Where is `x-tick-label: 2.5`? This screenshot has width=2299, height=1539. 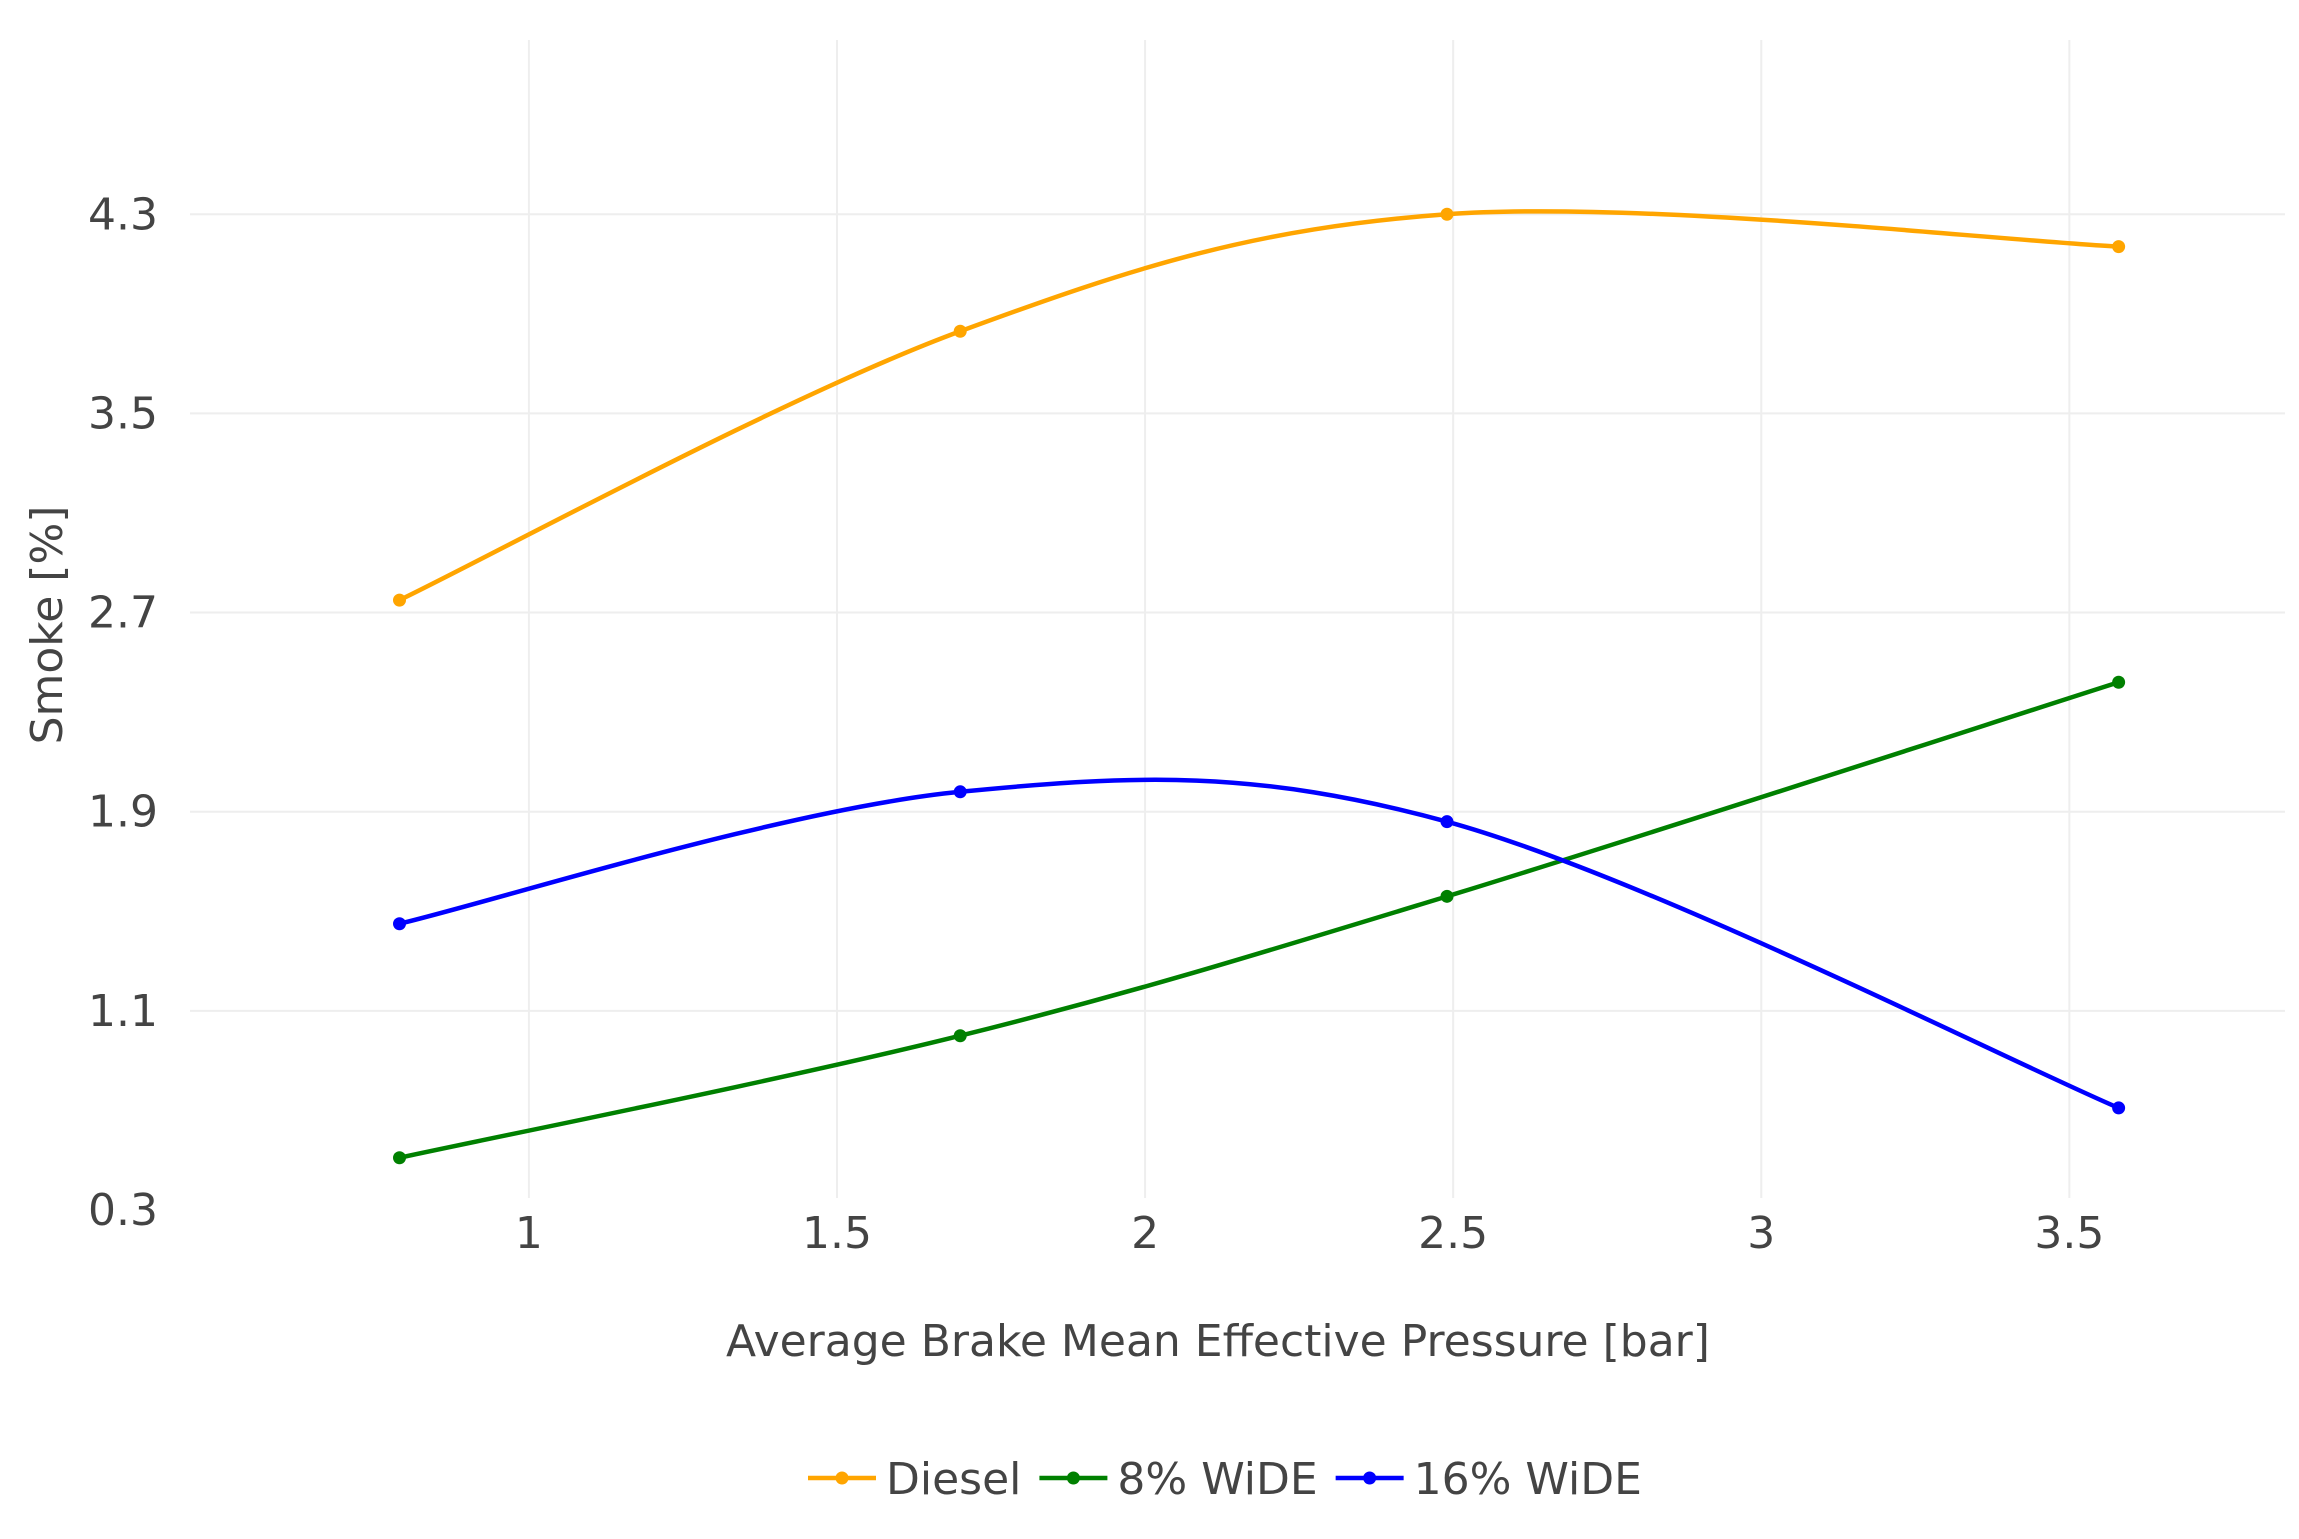
x-tick-label: 2.5 is located at coordinates (1453, 1233).